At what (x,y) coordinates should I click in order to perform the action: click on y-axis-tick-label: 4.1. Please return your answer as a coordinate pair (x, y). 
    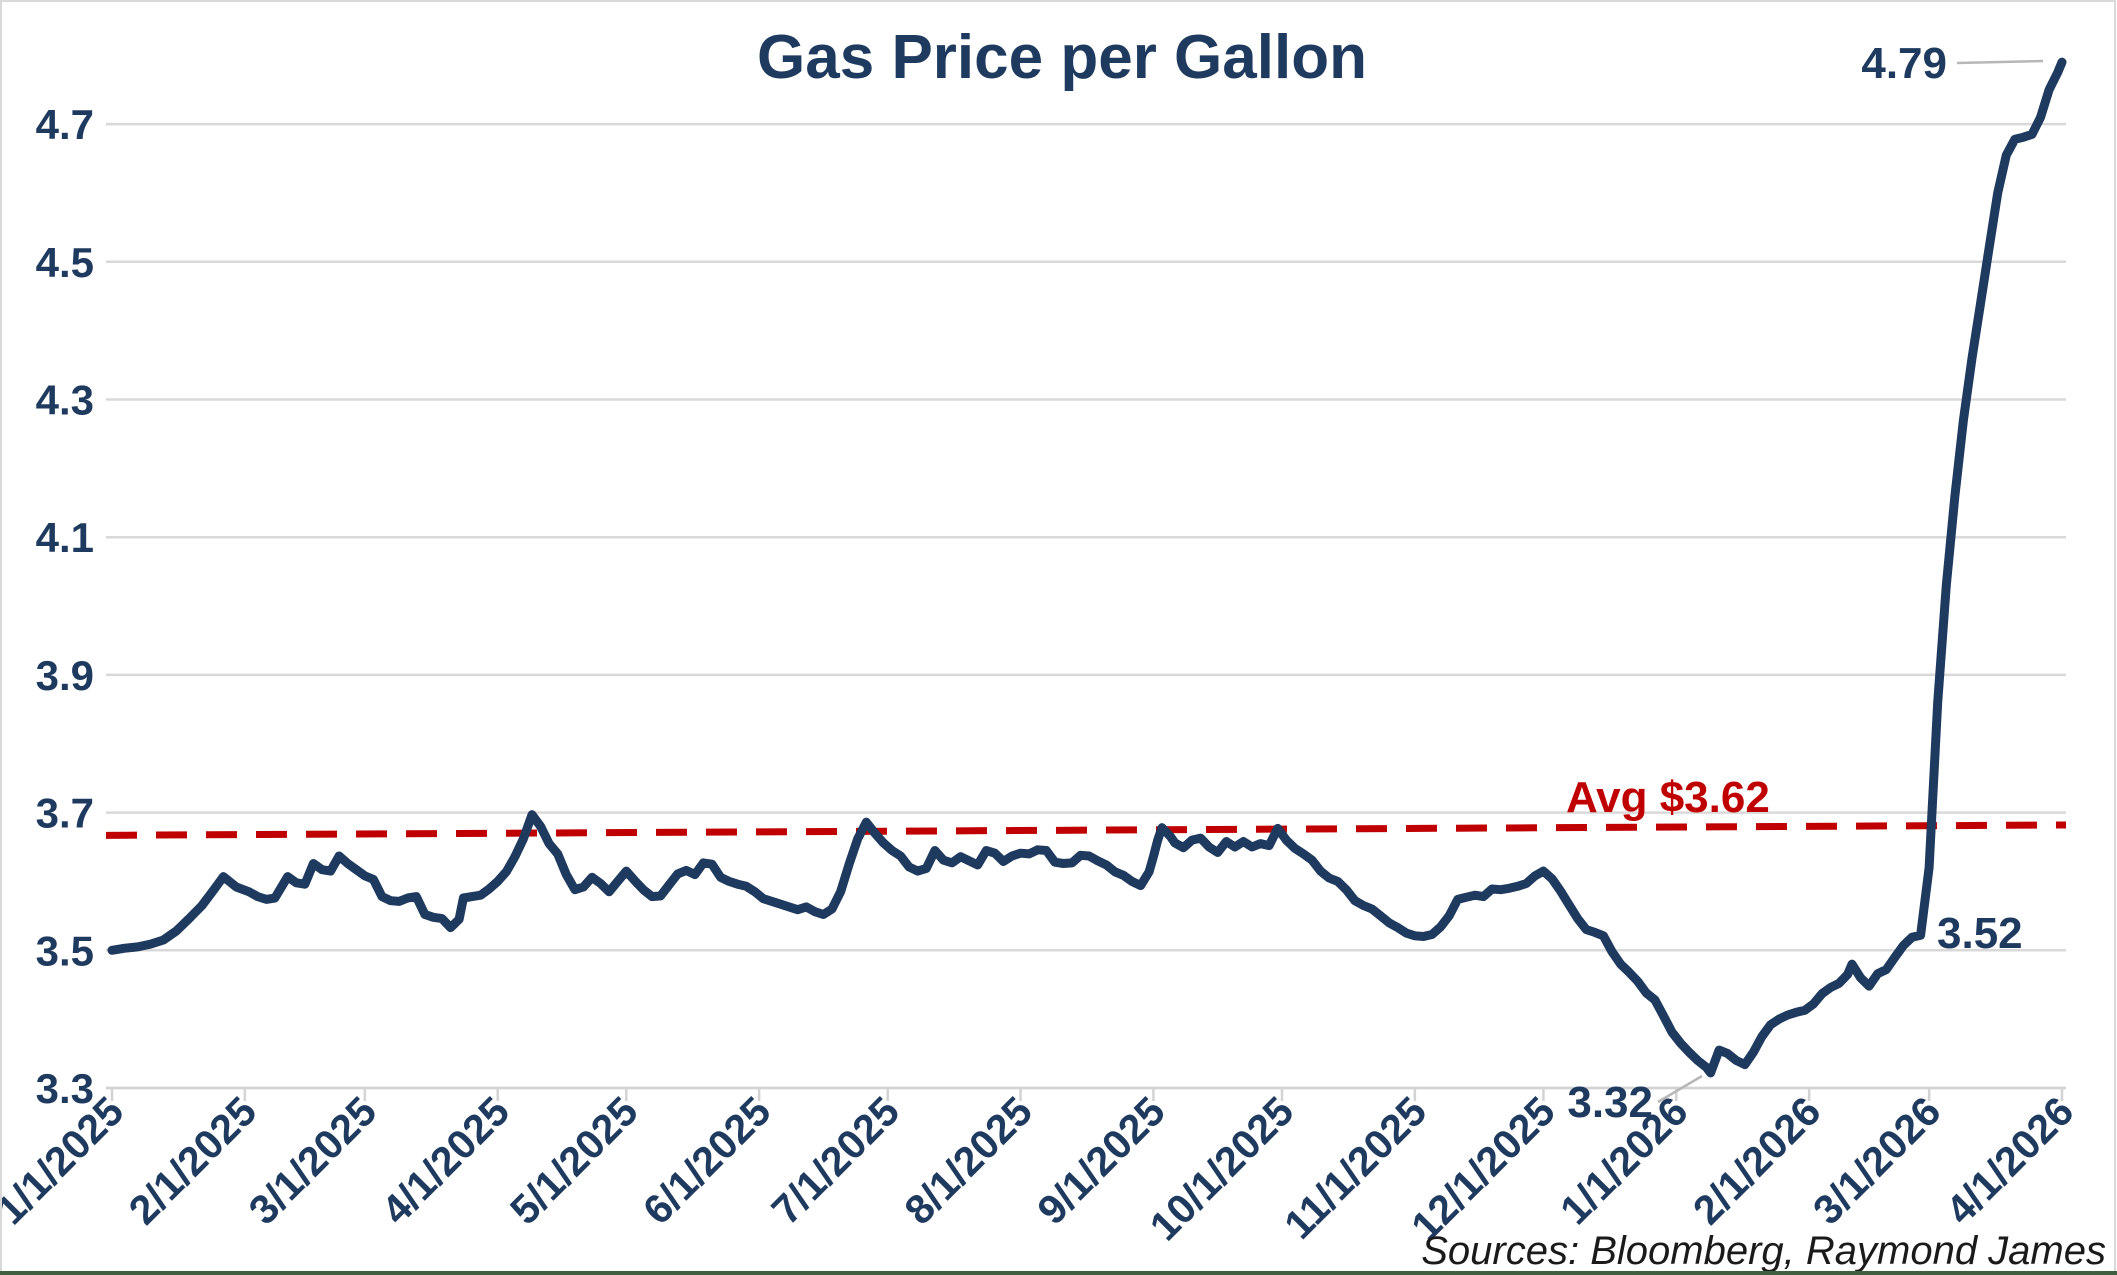
    Looking at the image, I should click on (65, 537).